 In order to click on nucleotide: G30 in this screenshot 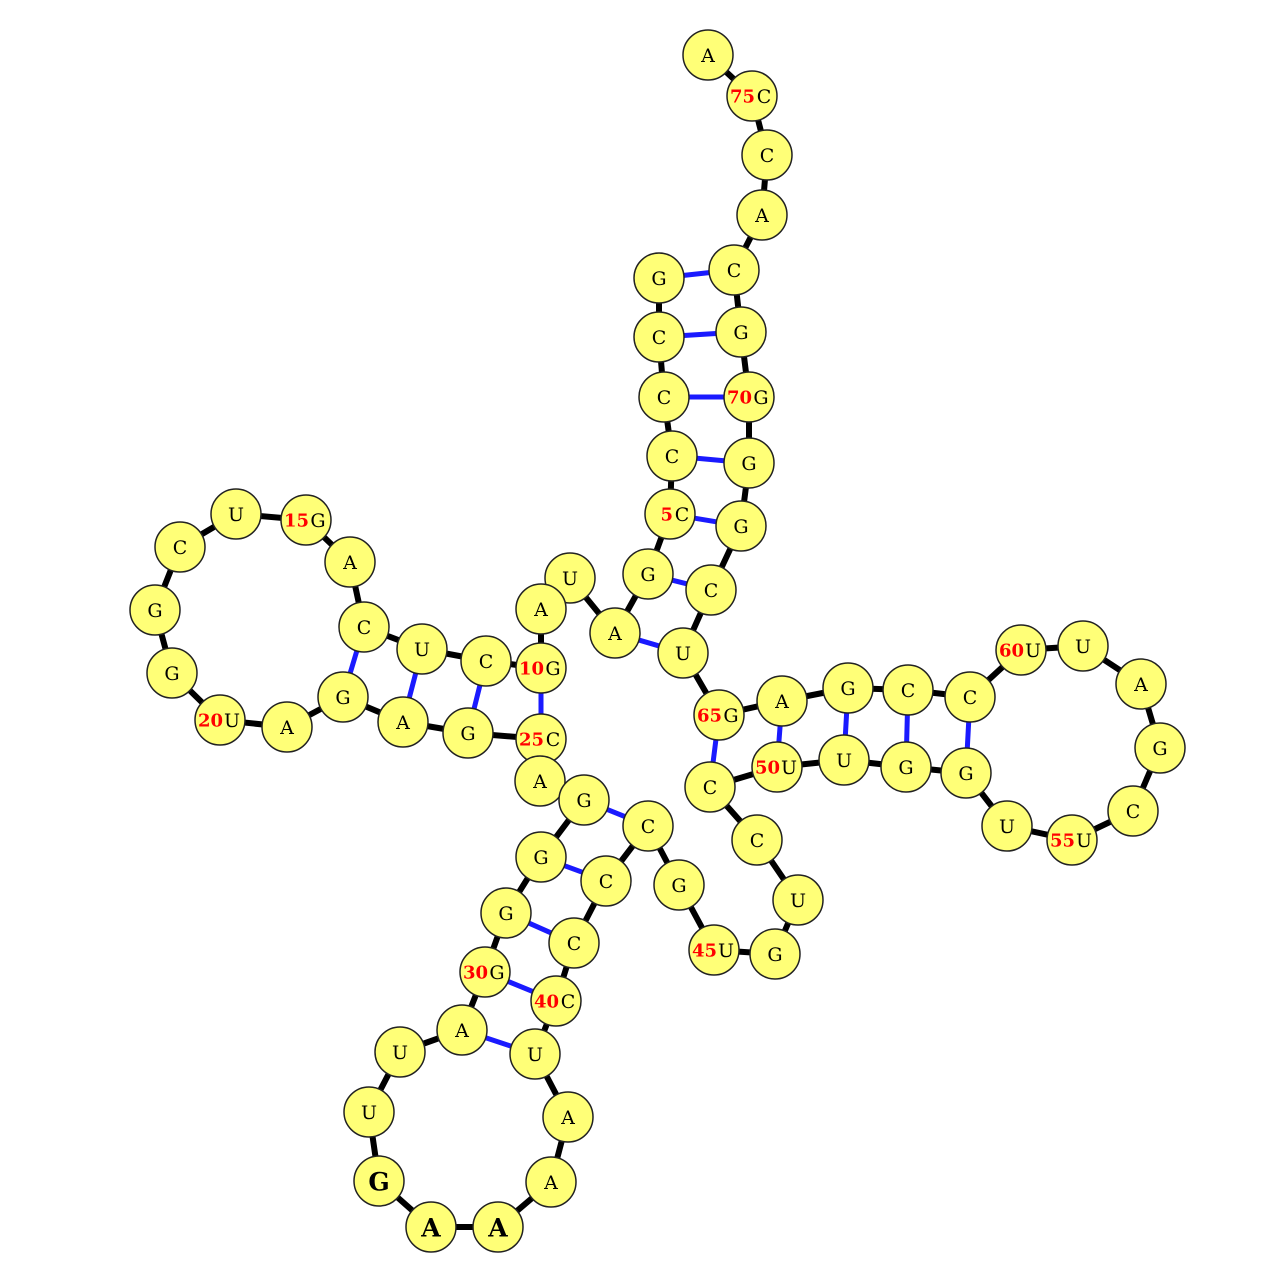, I will do `click(485, 972)`.